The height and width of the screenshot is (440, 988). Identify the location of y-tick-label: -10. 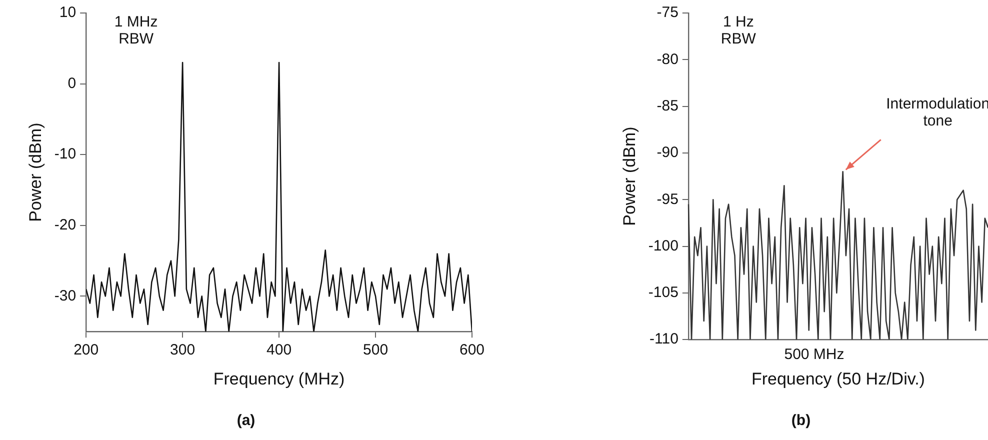
(65, 154).